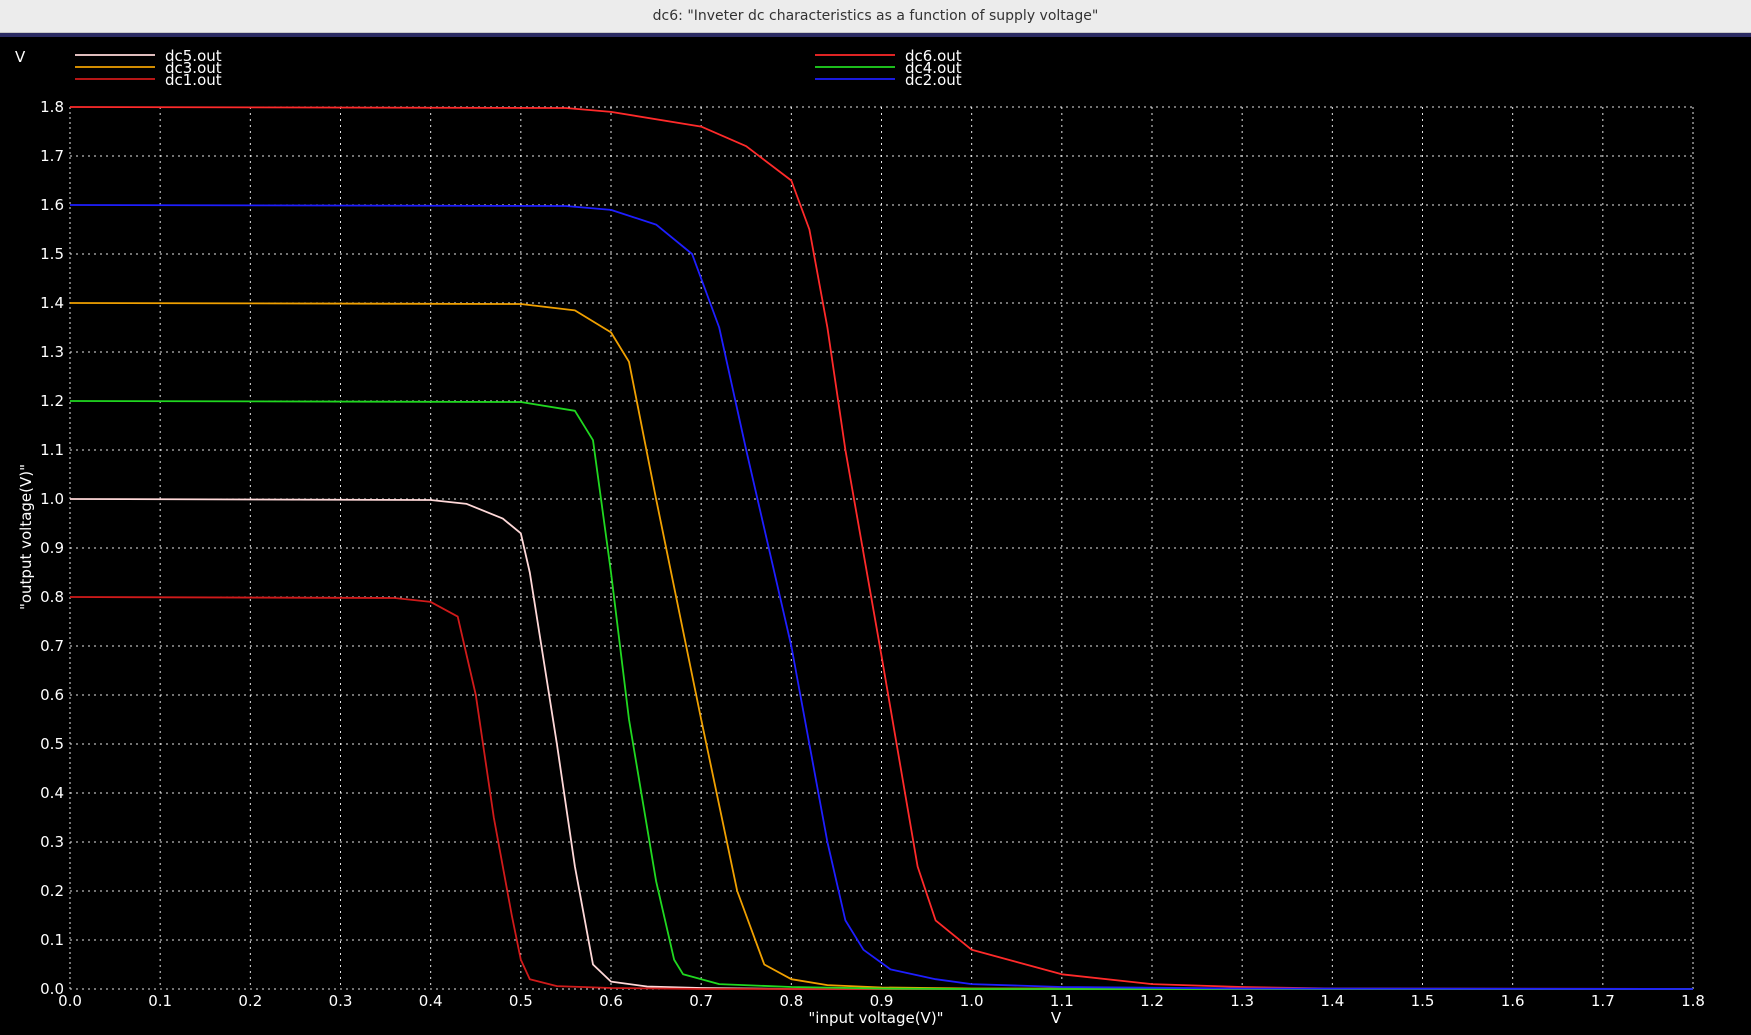 The height and width of the screenshot is (1035, 1751). Describe the element at coordinates (52, 744) in the screenshot. I see `y-tick-label: 0.5` at that location.